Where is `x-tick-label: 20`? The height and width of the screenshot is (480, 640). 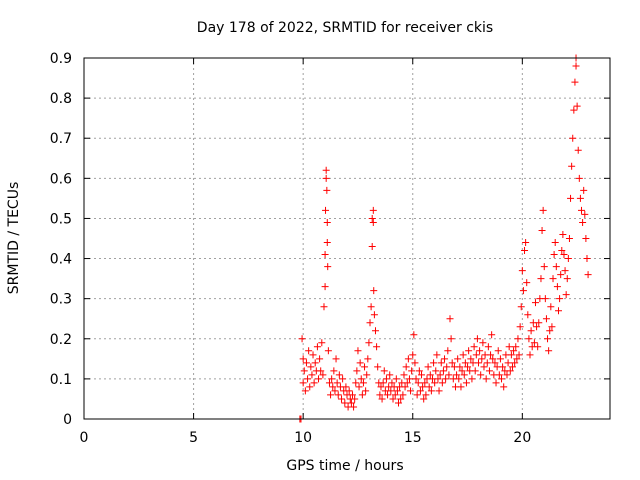
x-tick-label: 20 is located at coordinates (522, 438).